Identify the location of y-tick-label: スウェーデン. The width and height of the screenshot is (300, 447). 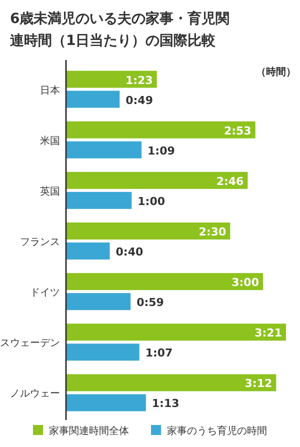
(30, 344).